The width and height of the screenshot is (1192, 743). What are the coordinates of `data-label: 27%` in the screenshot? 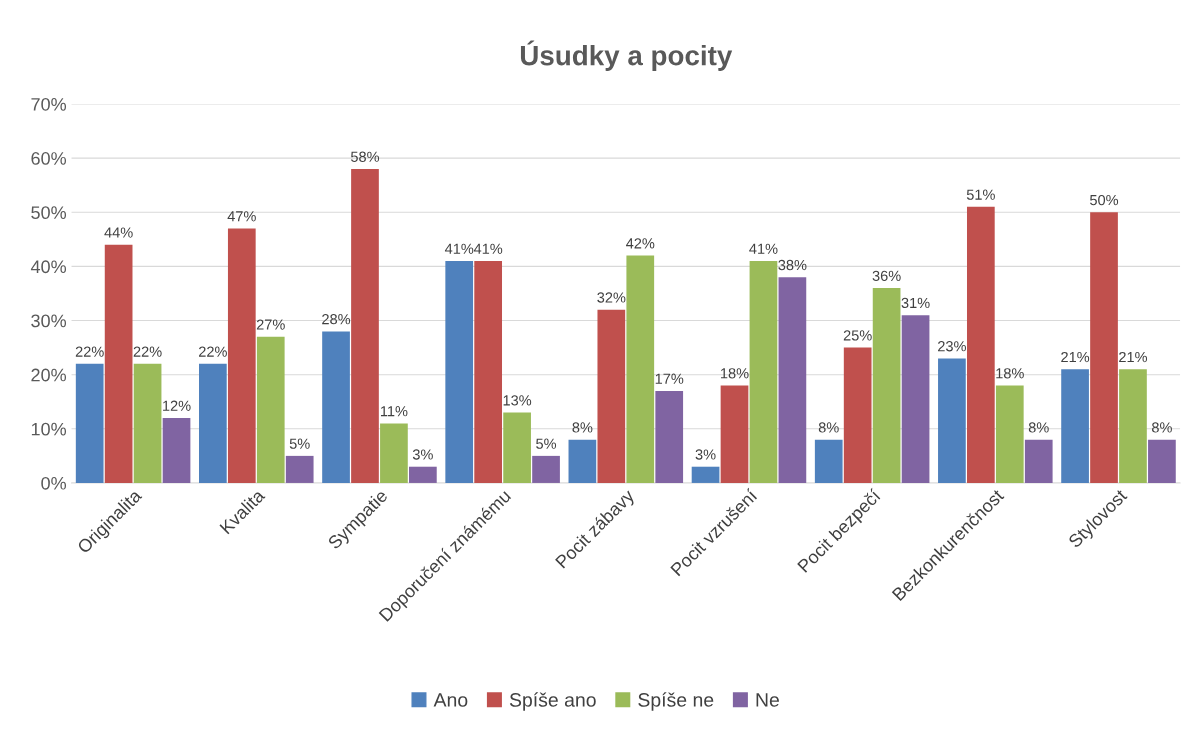 It's located at (270, 324).